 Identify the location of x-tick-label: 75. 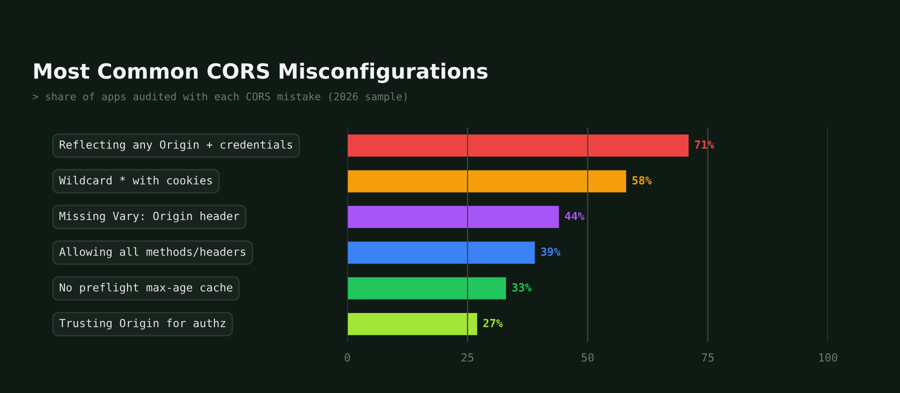
(708, 357).